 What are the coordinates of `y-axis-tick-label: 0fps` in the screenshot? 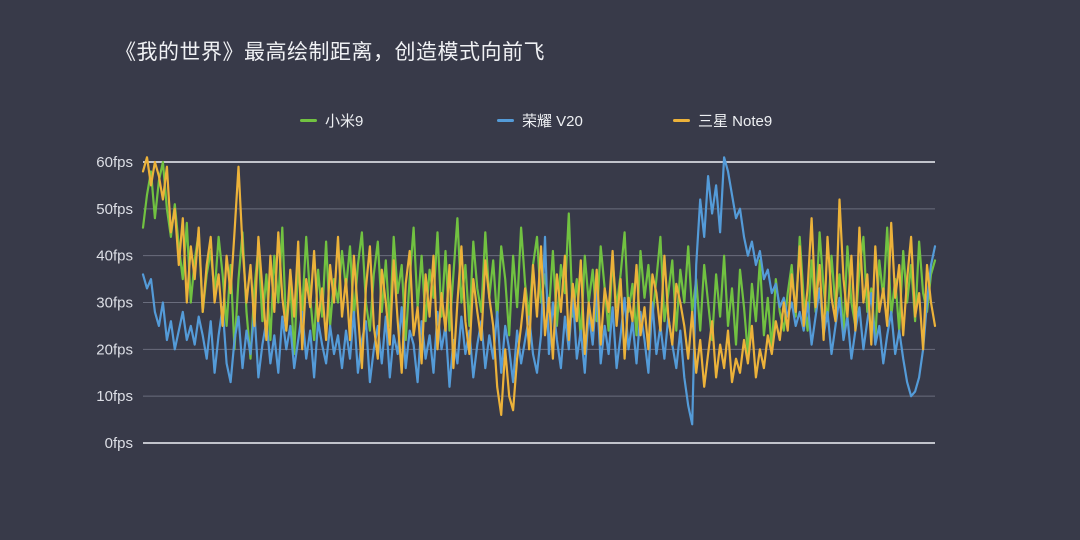 It's located at (119, 443).